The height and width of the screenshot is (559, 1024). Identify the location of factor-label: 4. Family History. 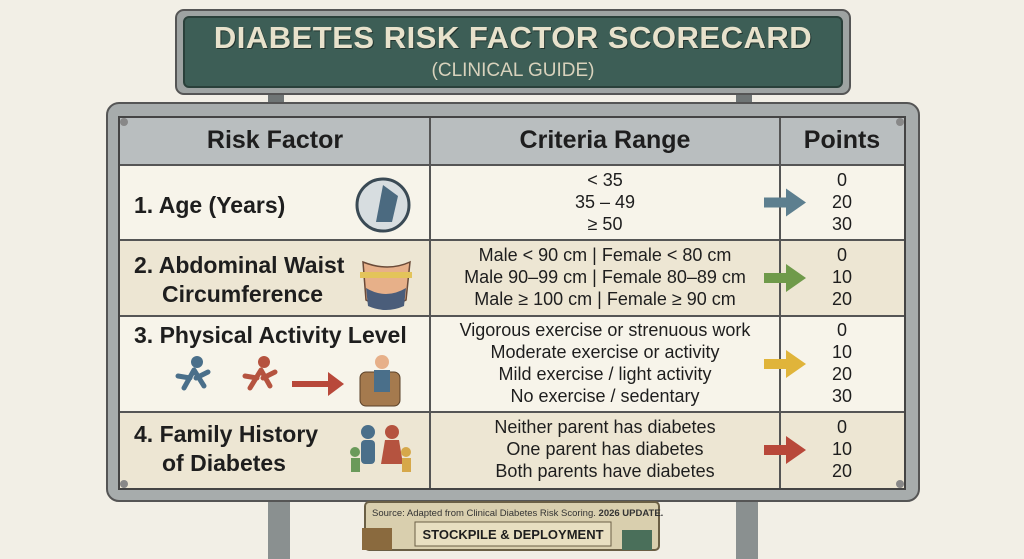
(226, 434).